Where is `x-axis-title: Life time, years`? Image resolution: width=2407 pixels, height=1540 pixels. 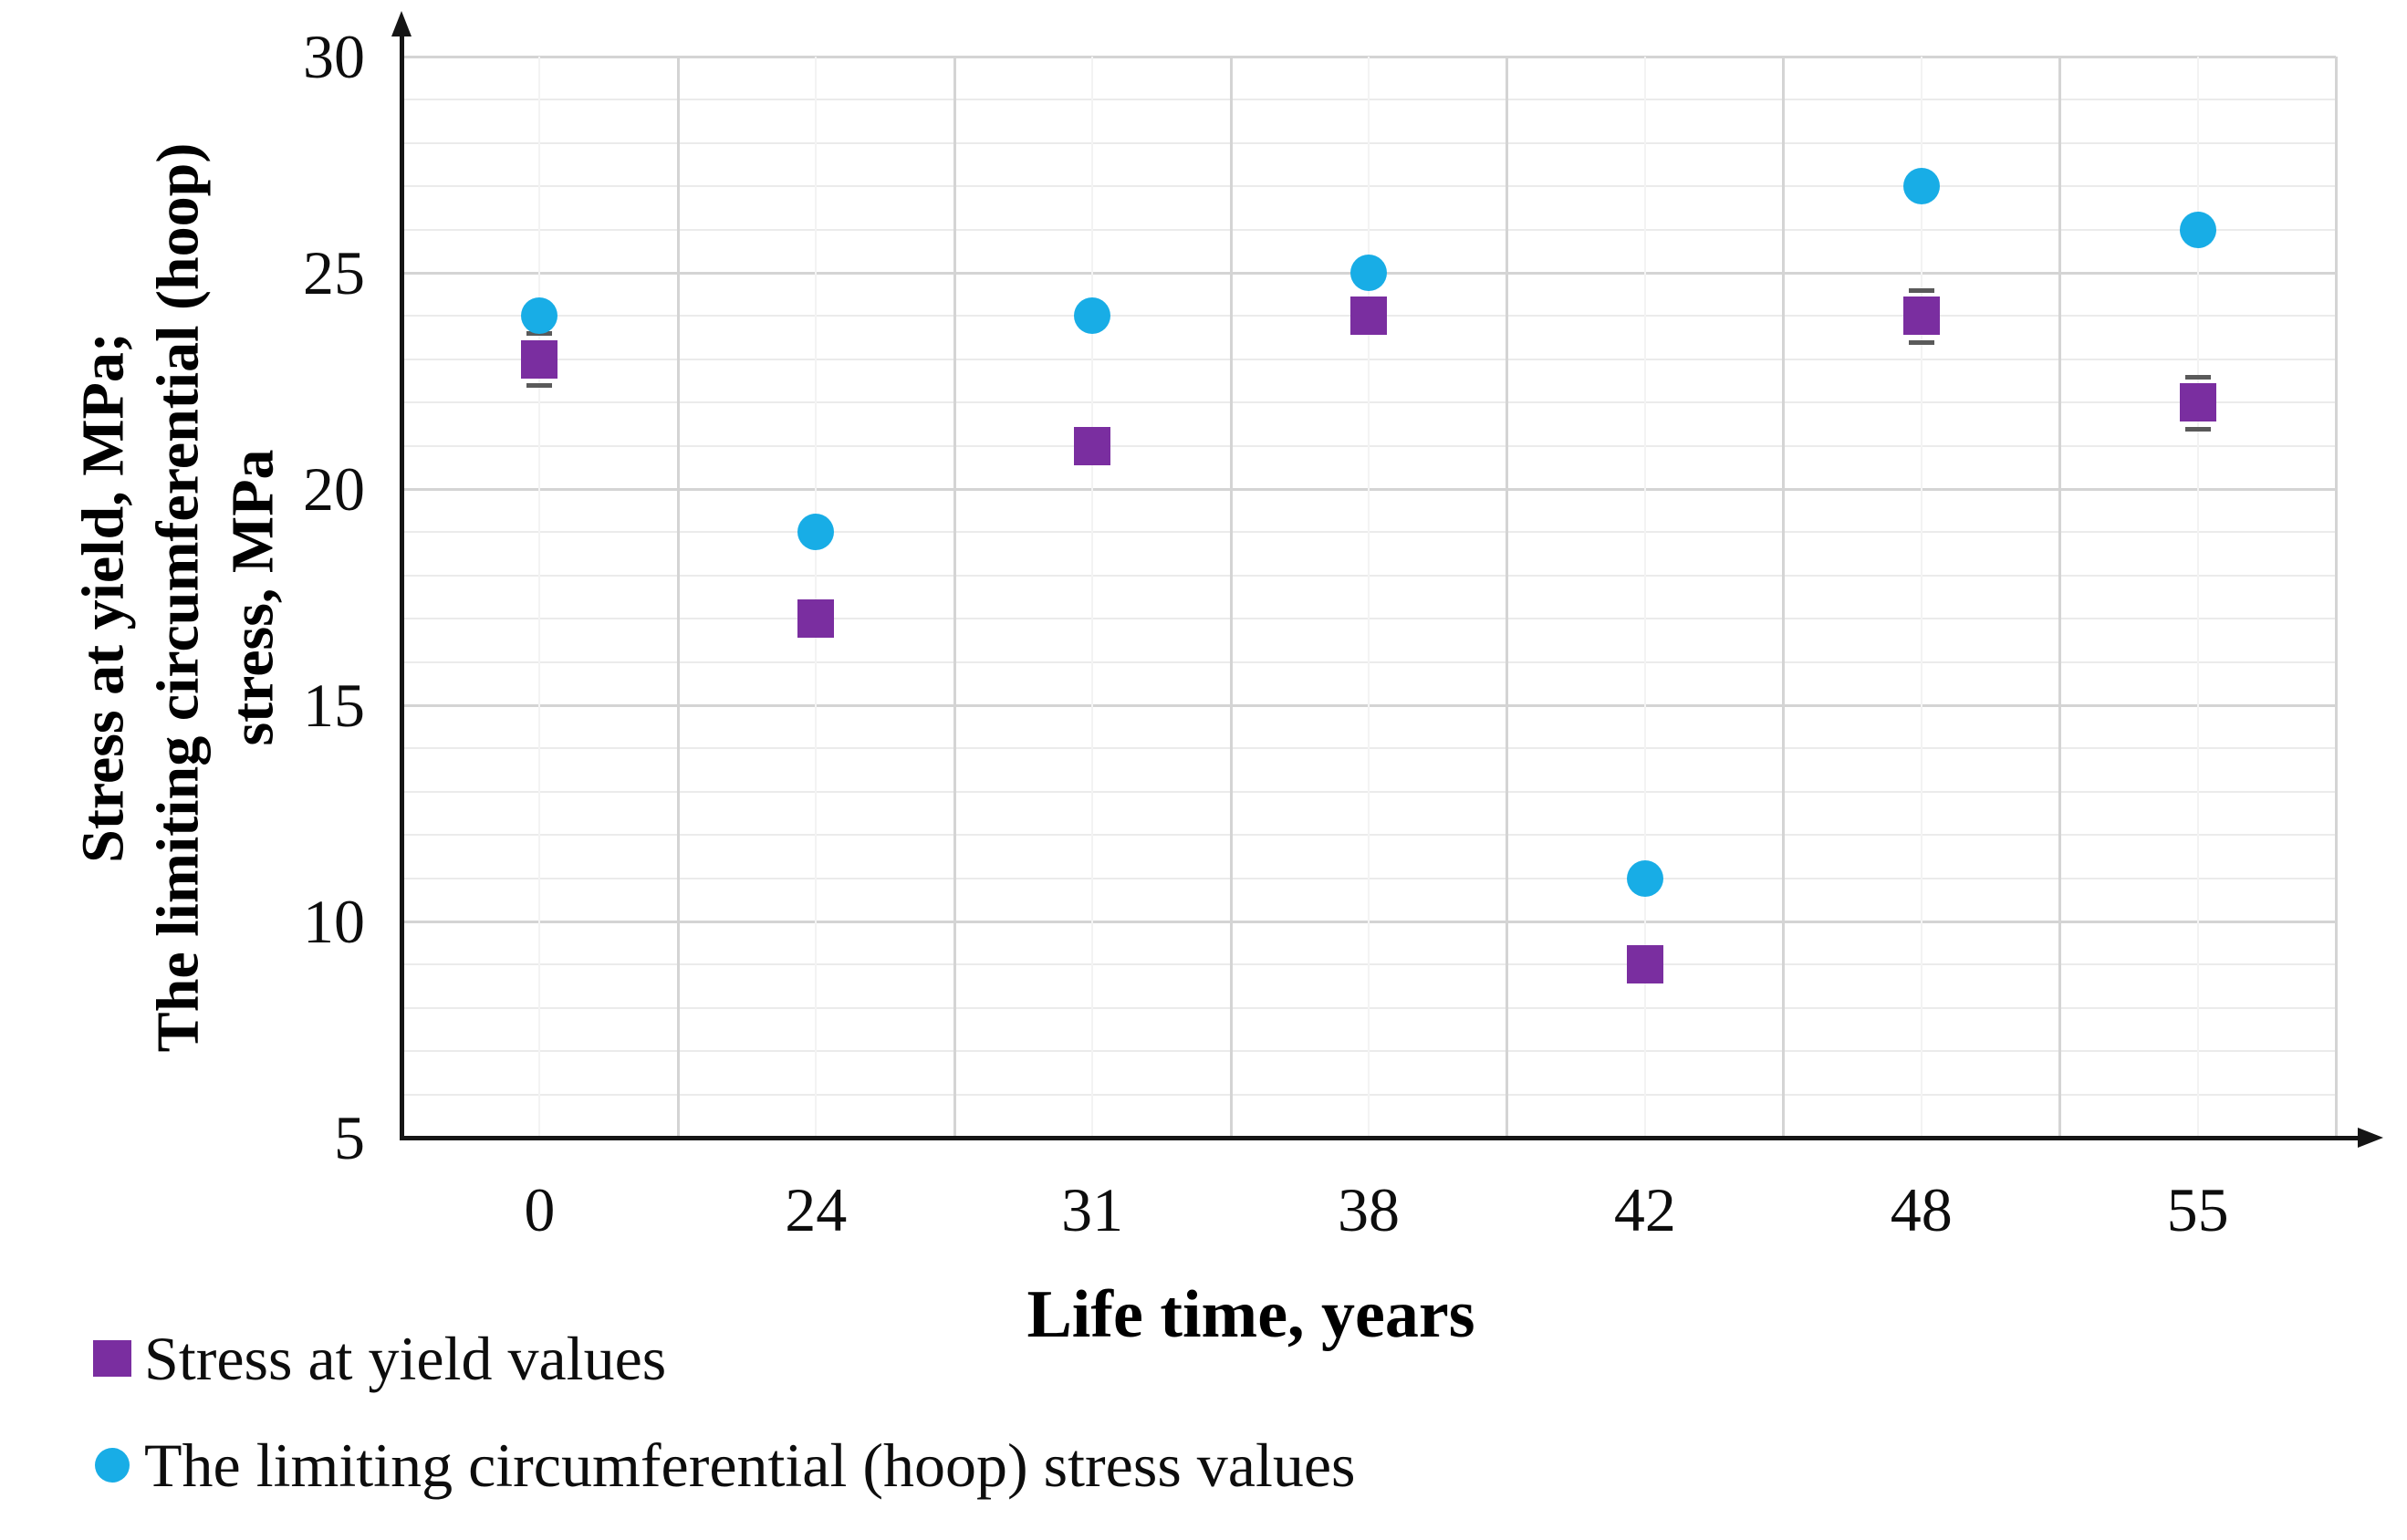
x-axis-title: Life time, years is located at coordinates (1250, 1314).